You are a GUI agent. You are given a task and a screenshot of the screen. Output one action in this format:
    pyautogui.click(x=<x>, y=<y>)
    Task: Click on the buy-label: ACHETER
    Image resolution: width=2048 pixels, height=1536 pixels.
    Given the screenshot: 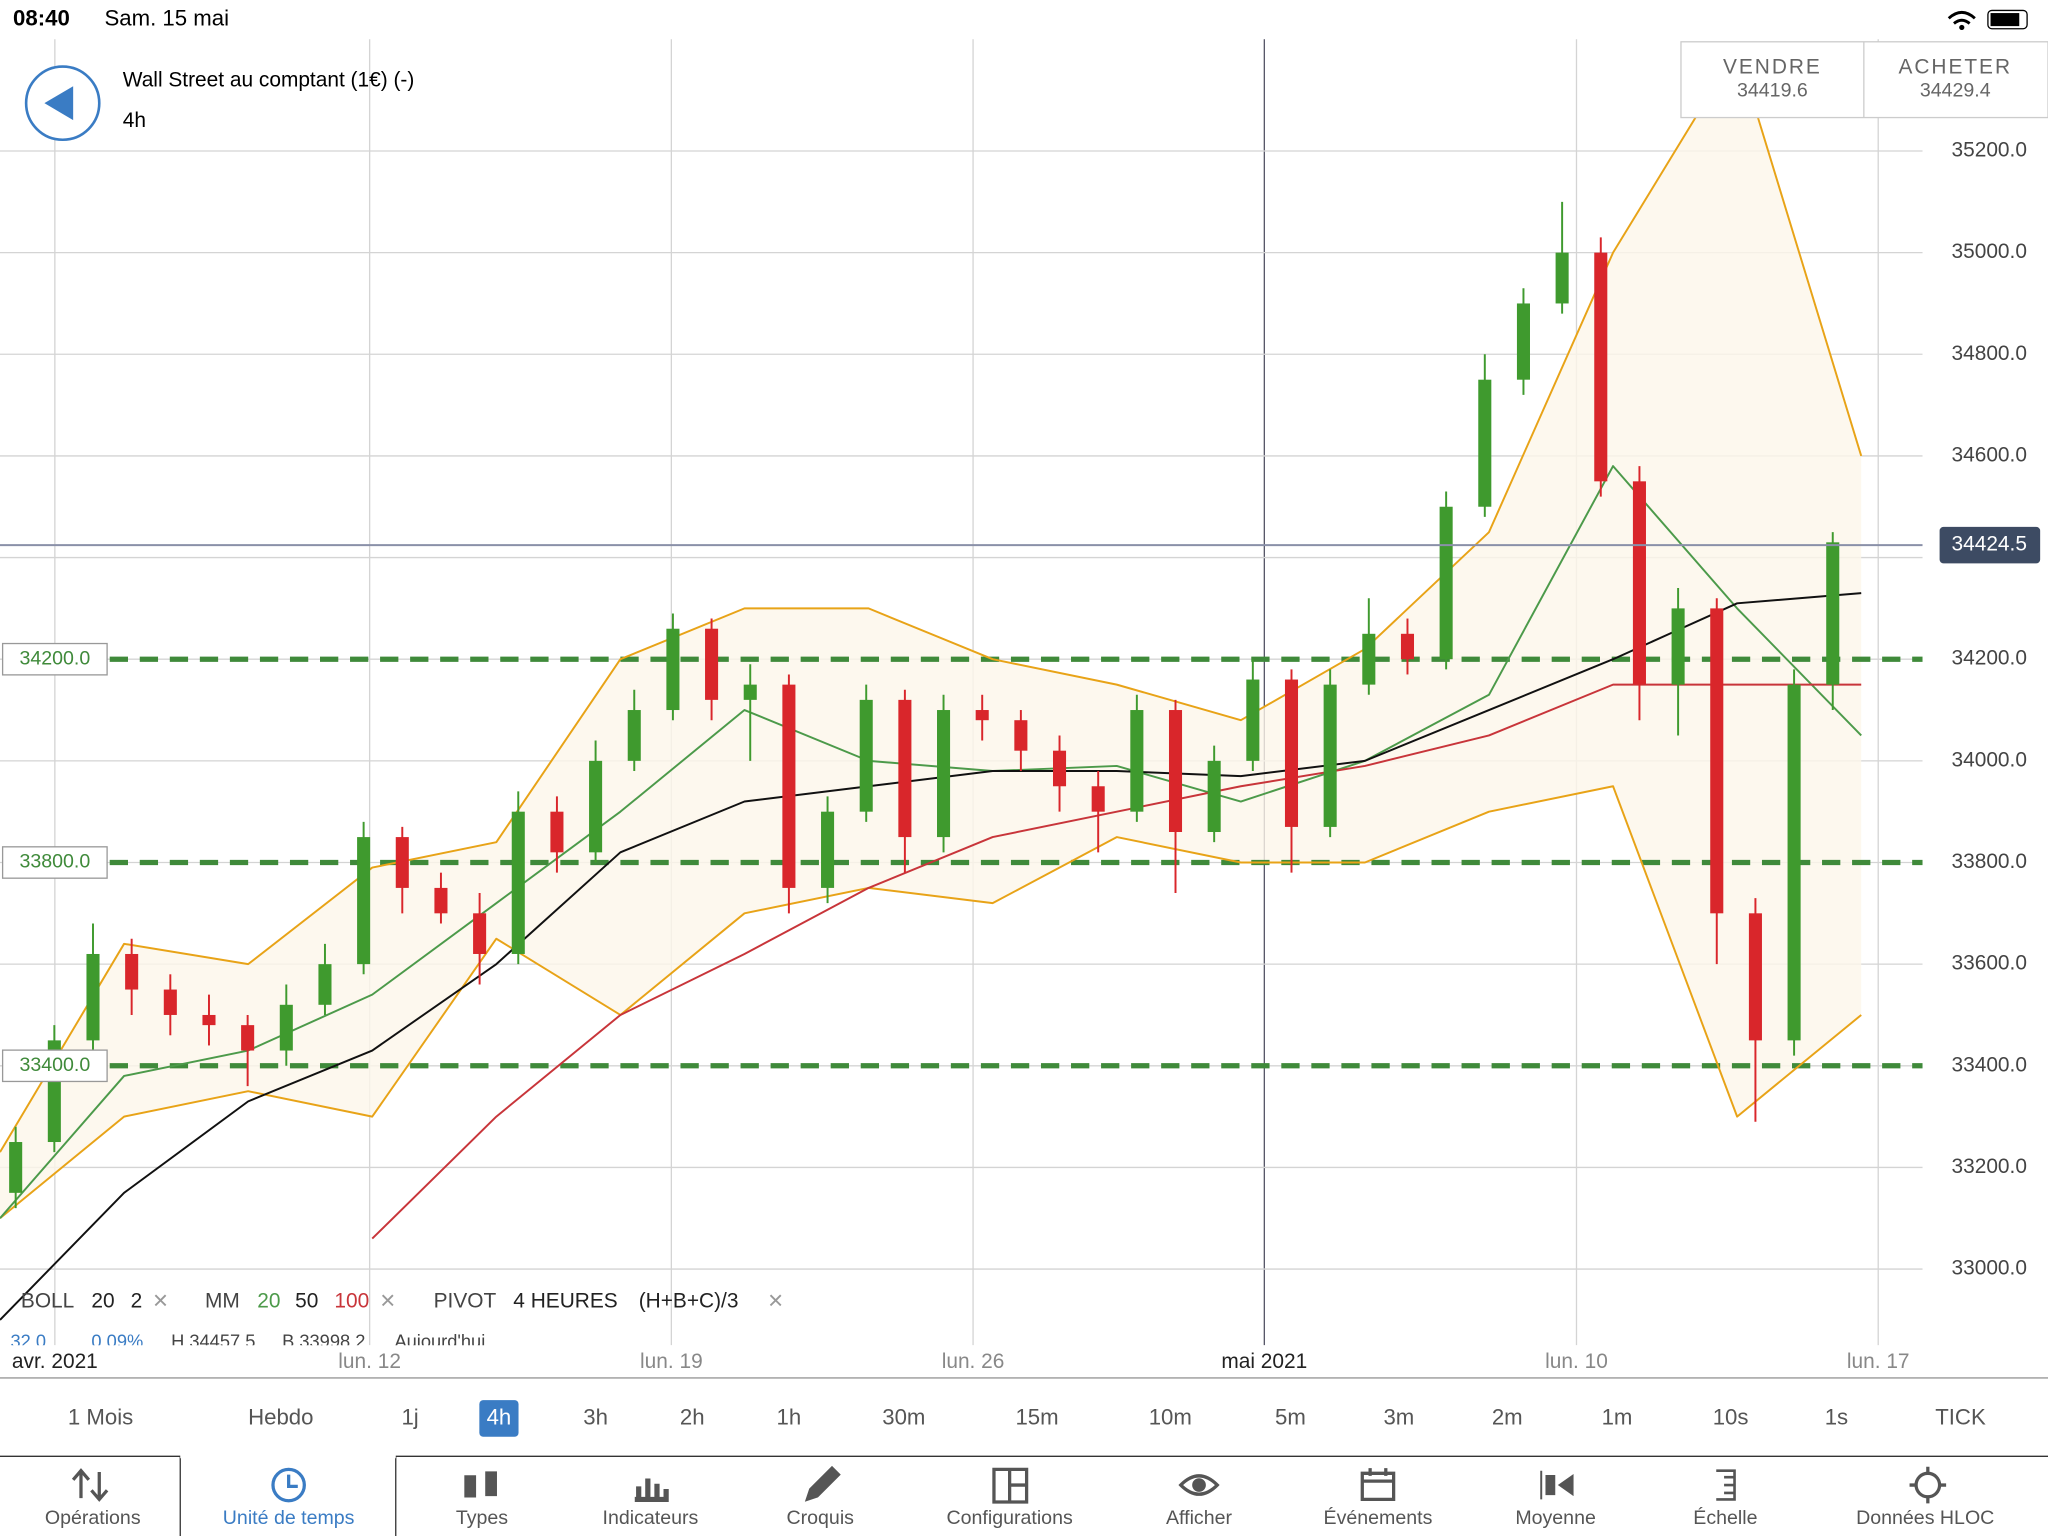 What is the action you would take?
    pyautogui.click(x=1955, y=66)
    